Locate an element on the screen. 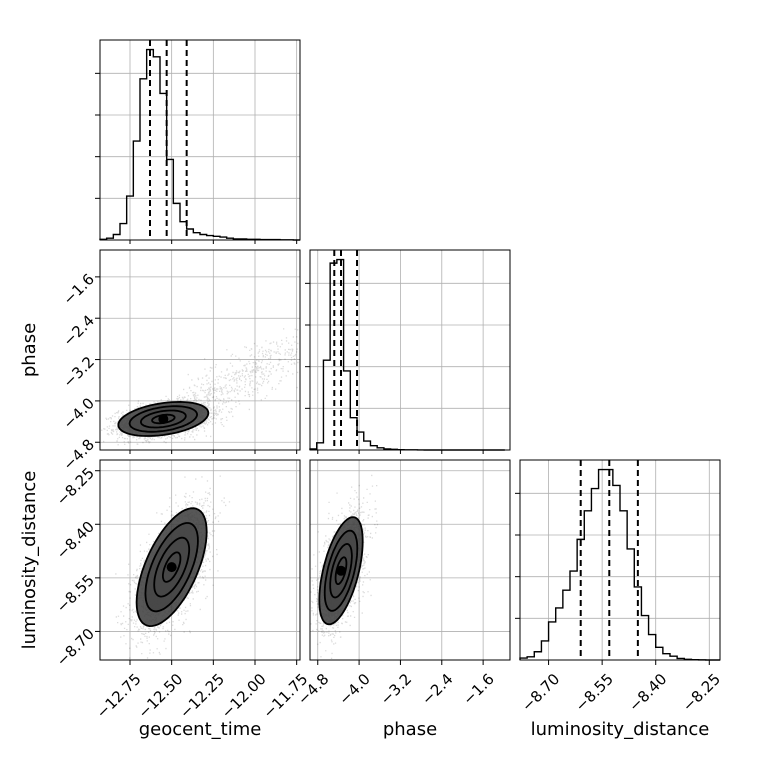  x-tick-label: −8.70 is located at coordinates (540, 692).